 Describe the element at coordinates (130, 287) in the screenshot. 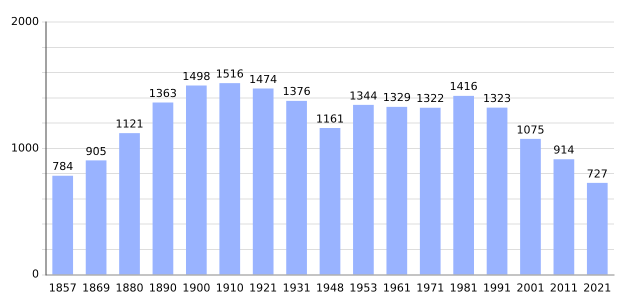

I see `x-tick-label: 1880` at that location.